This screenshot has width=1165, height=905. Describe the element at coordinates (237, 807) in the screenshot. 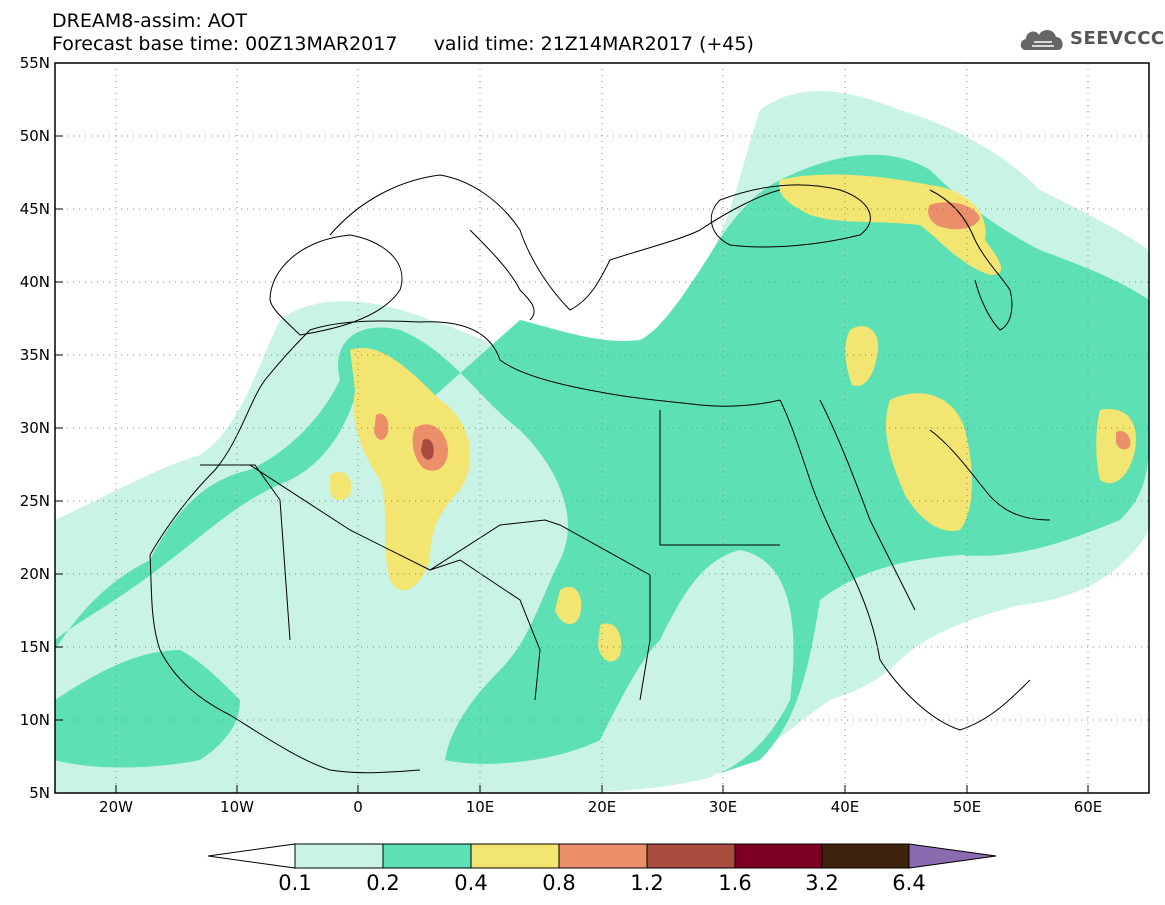

I see `x-tick-label: 10W` at that location.